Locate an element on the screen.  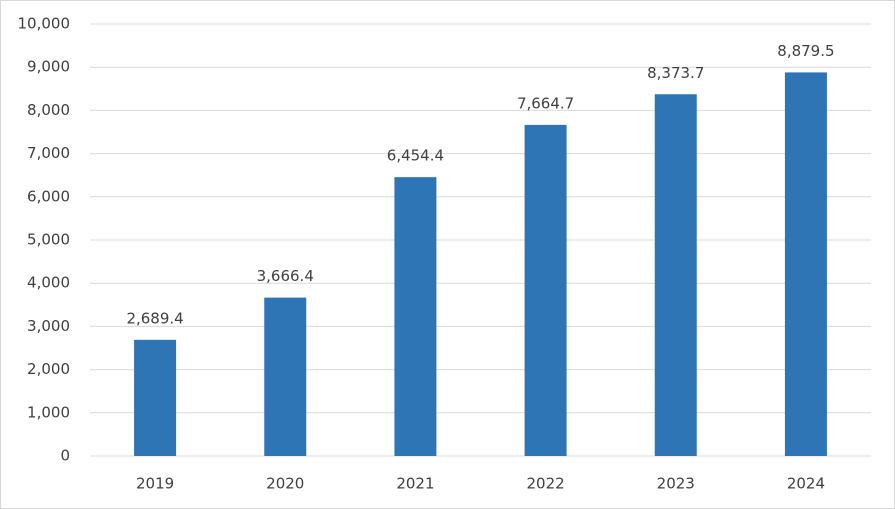
y-tick-label: 4,000 is located at coordinates (48, 283).